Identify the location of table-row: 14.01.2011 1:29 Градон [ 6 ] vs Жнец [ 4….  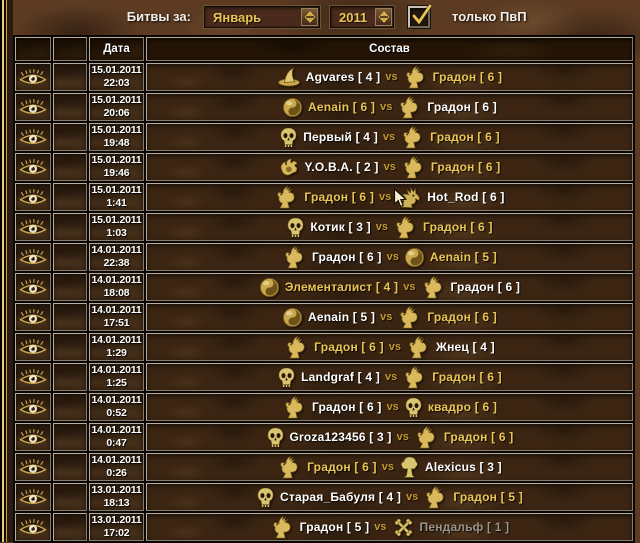
(324, 347).